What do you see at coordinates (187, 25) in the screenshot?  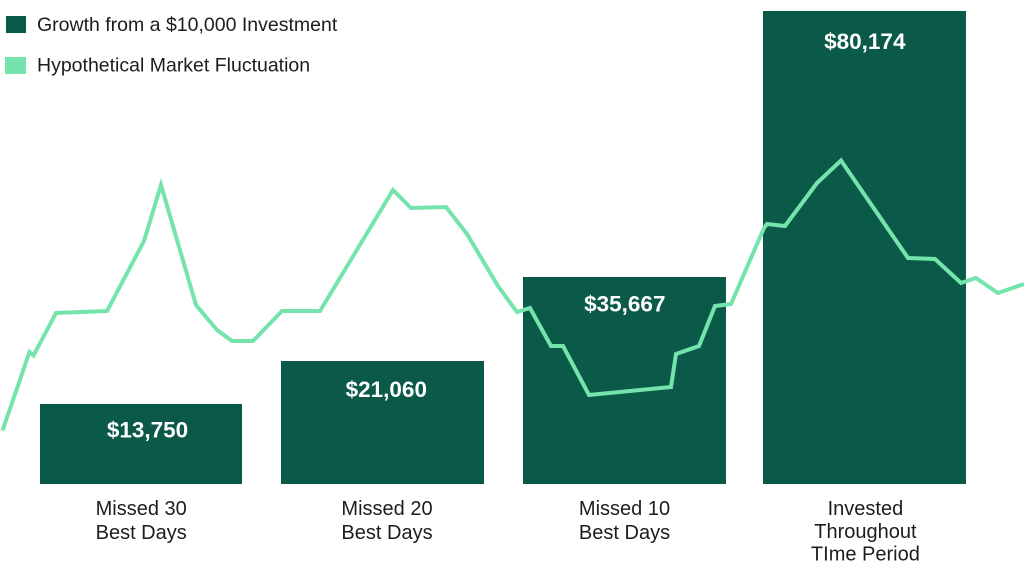 I see `svg-text:Growth from a $10,000 Investme: Growth from a $10,000 Investment` at bounding box center [187, 25].